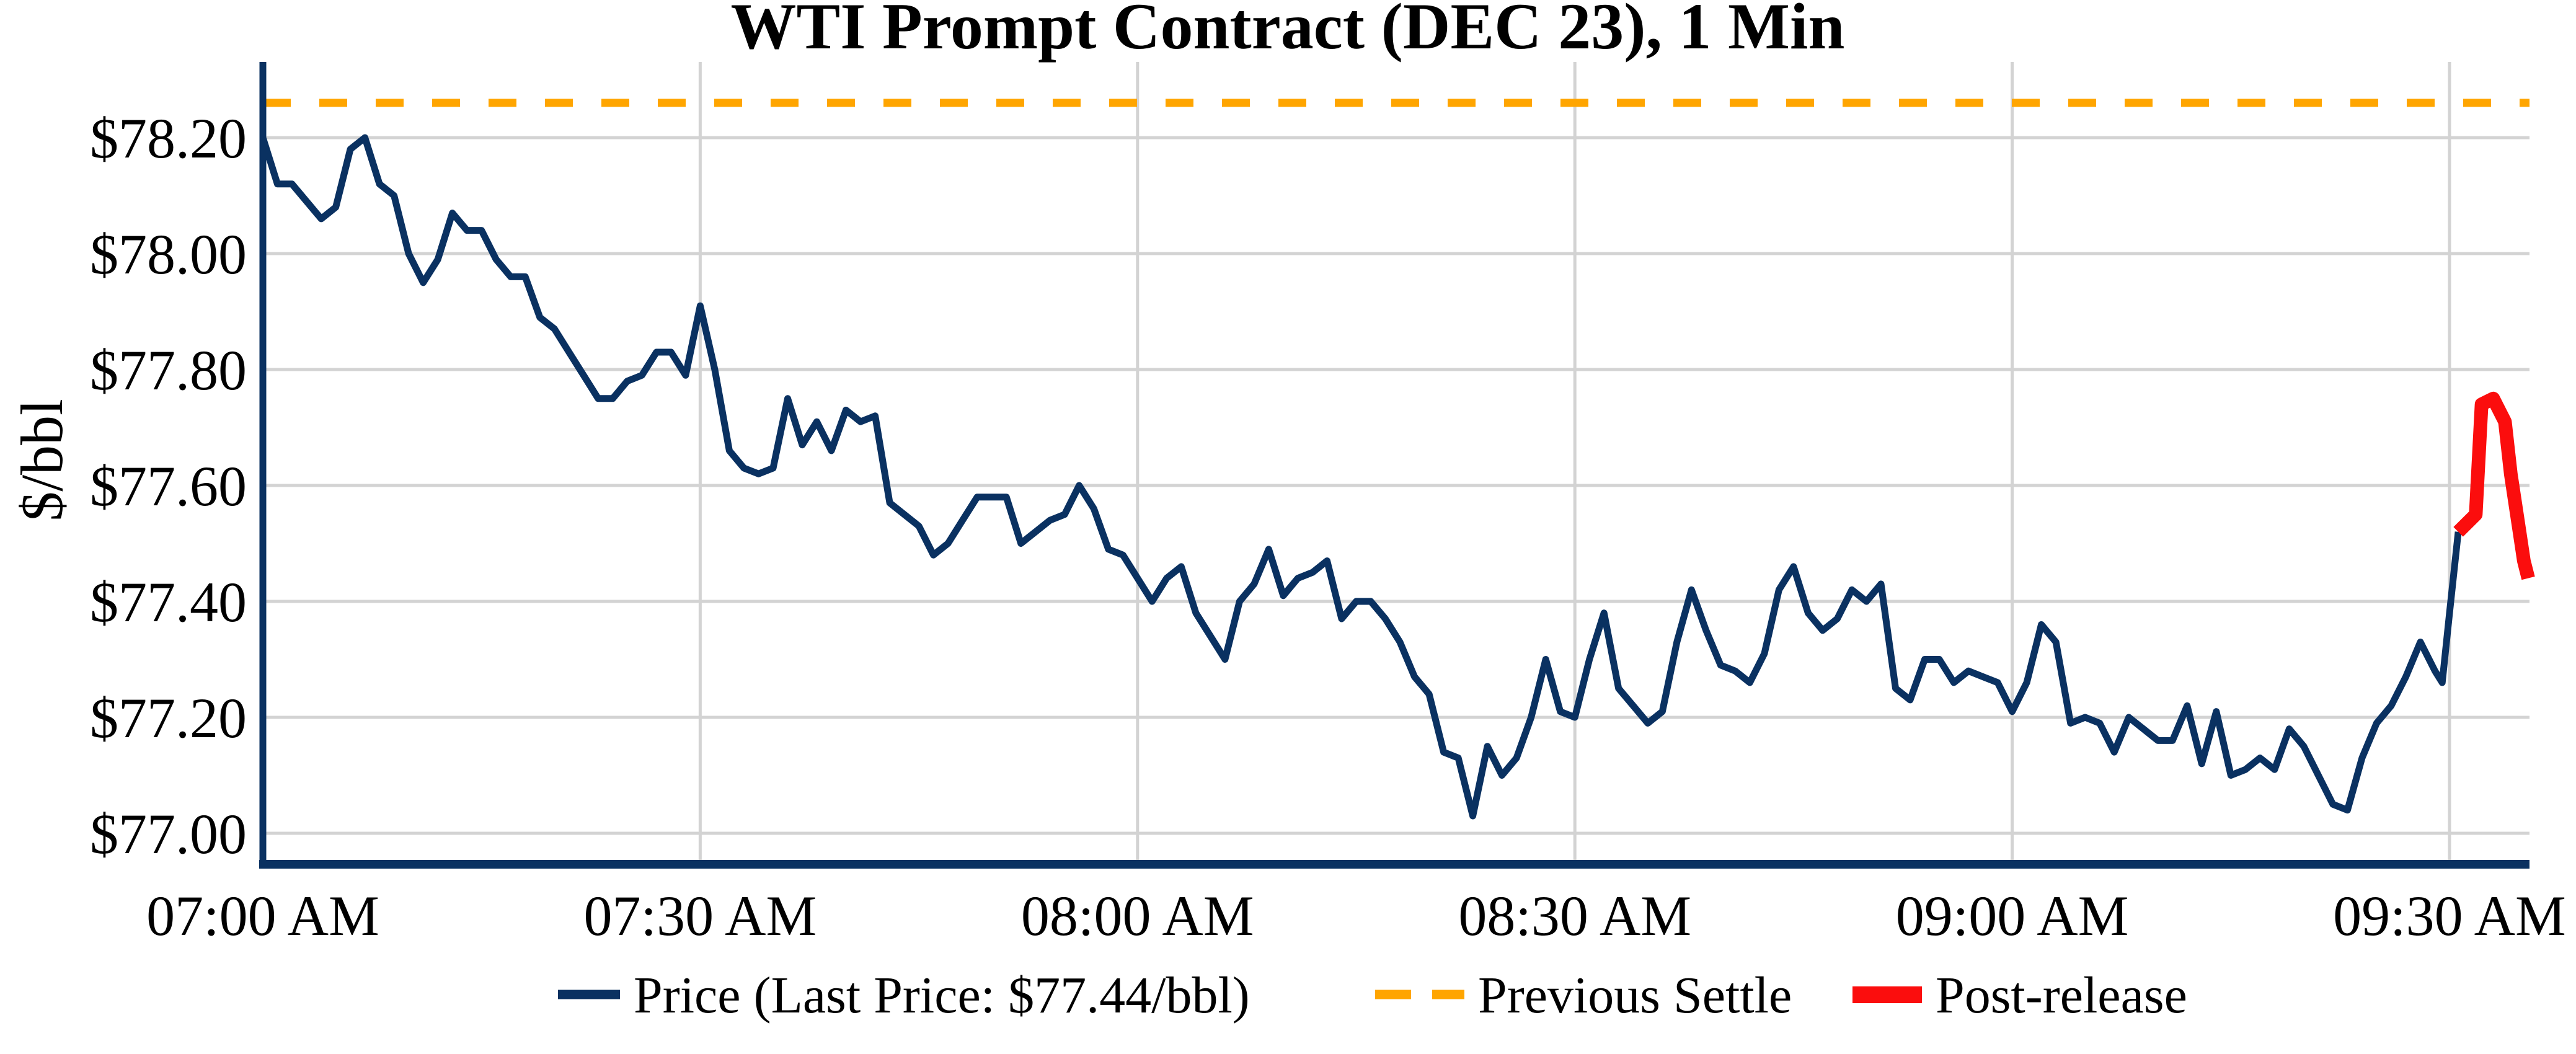 The width and height of the screenshot is (2576, 1054). Describe the element at coordinates (42, 460) in the screenshot. I see `y-axis-label: $/bbl` at that location.